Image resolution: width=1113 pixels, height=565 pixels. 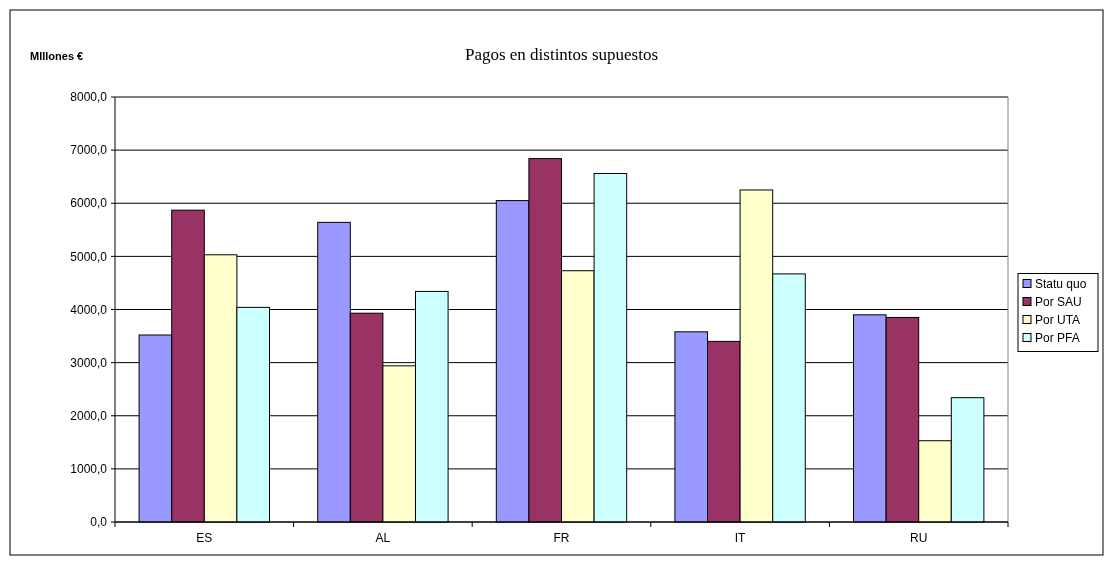 I want to click on y-tick-label: 3000,0, so click(x=89, y=362).